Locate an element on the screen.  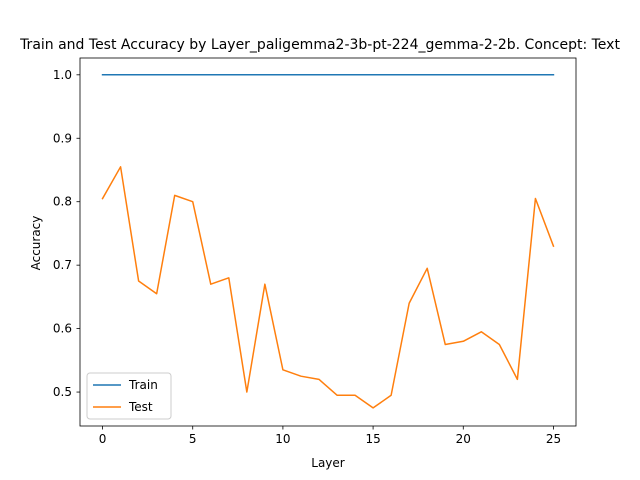
x-tick-label: 15 is located at coordinates (372, 439).